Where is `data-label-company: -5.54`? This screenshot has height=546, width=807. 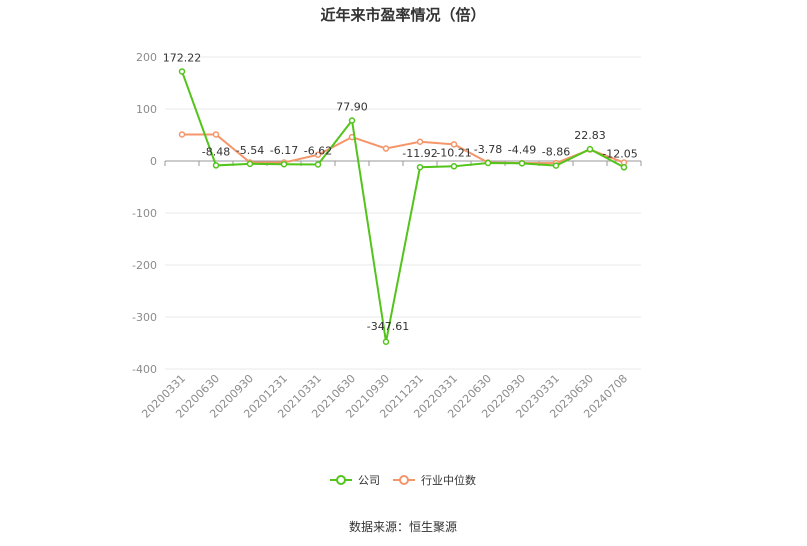
data-label-company: -5.54 is located at coordinates (250, 150).